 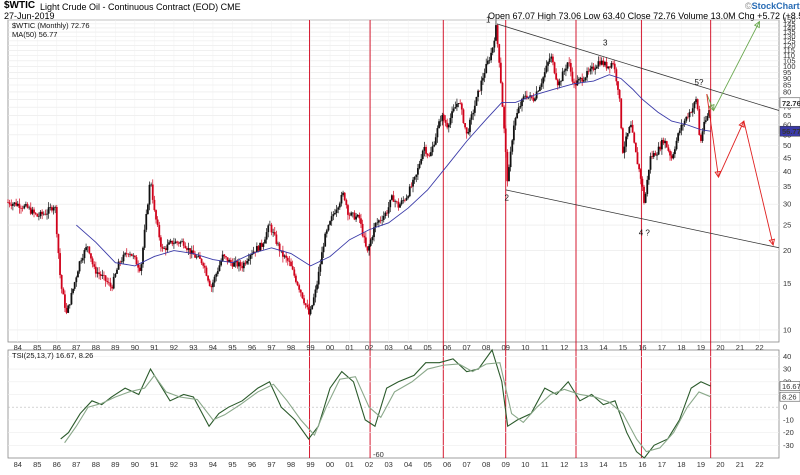 I want to click on trendline-upper, so click(x=638, y=67).